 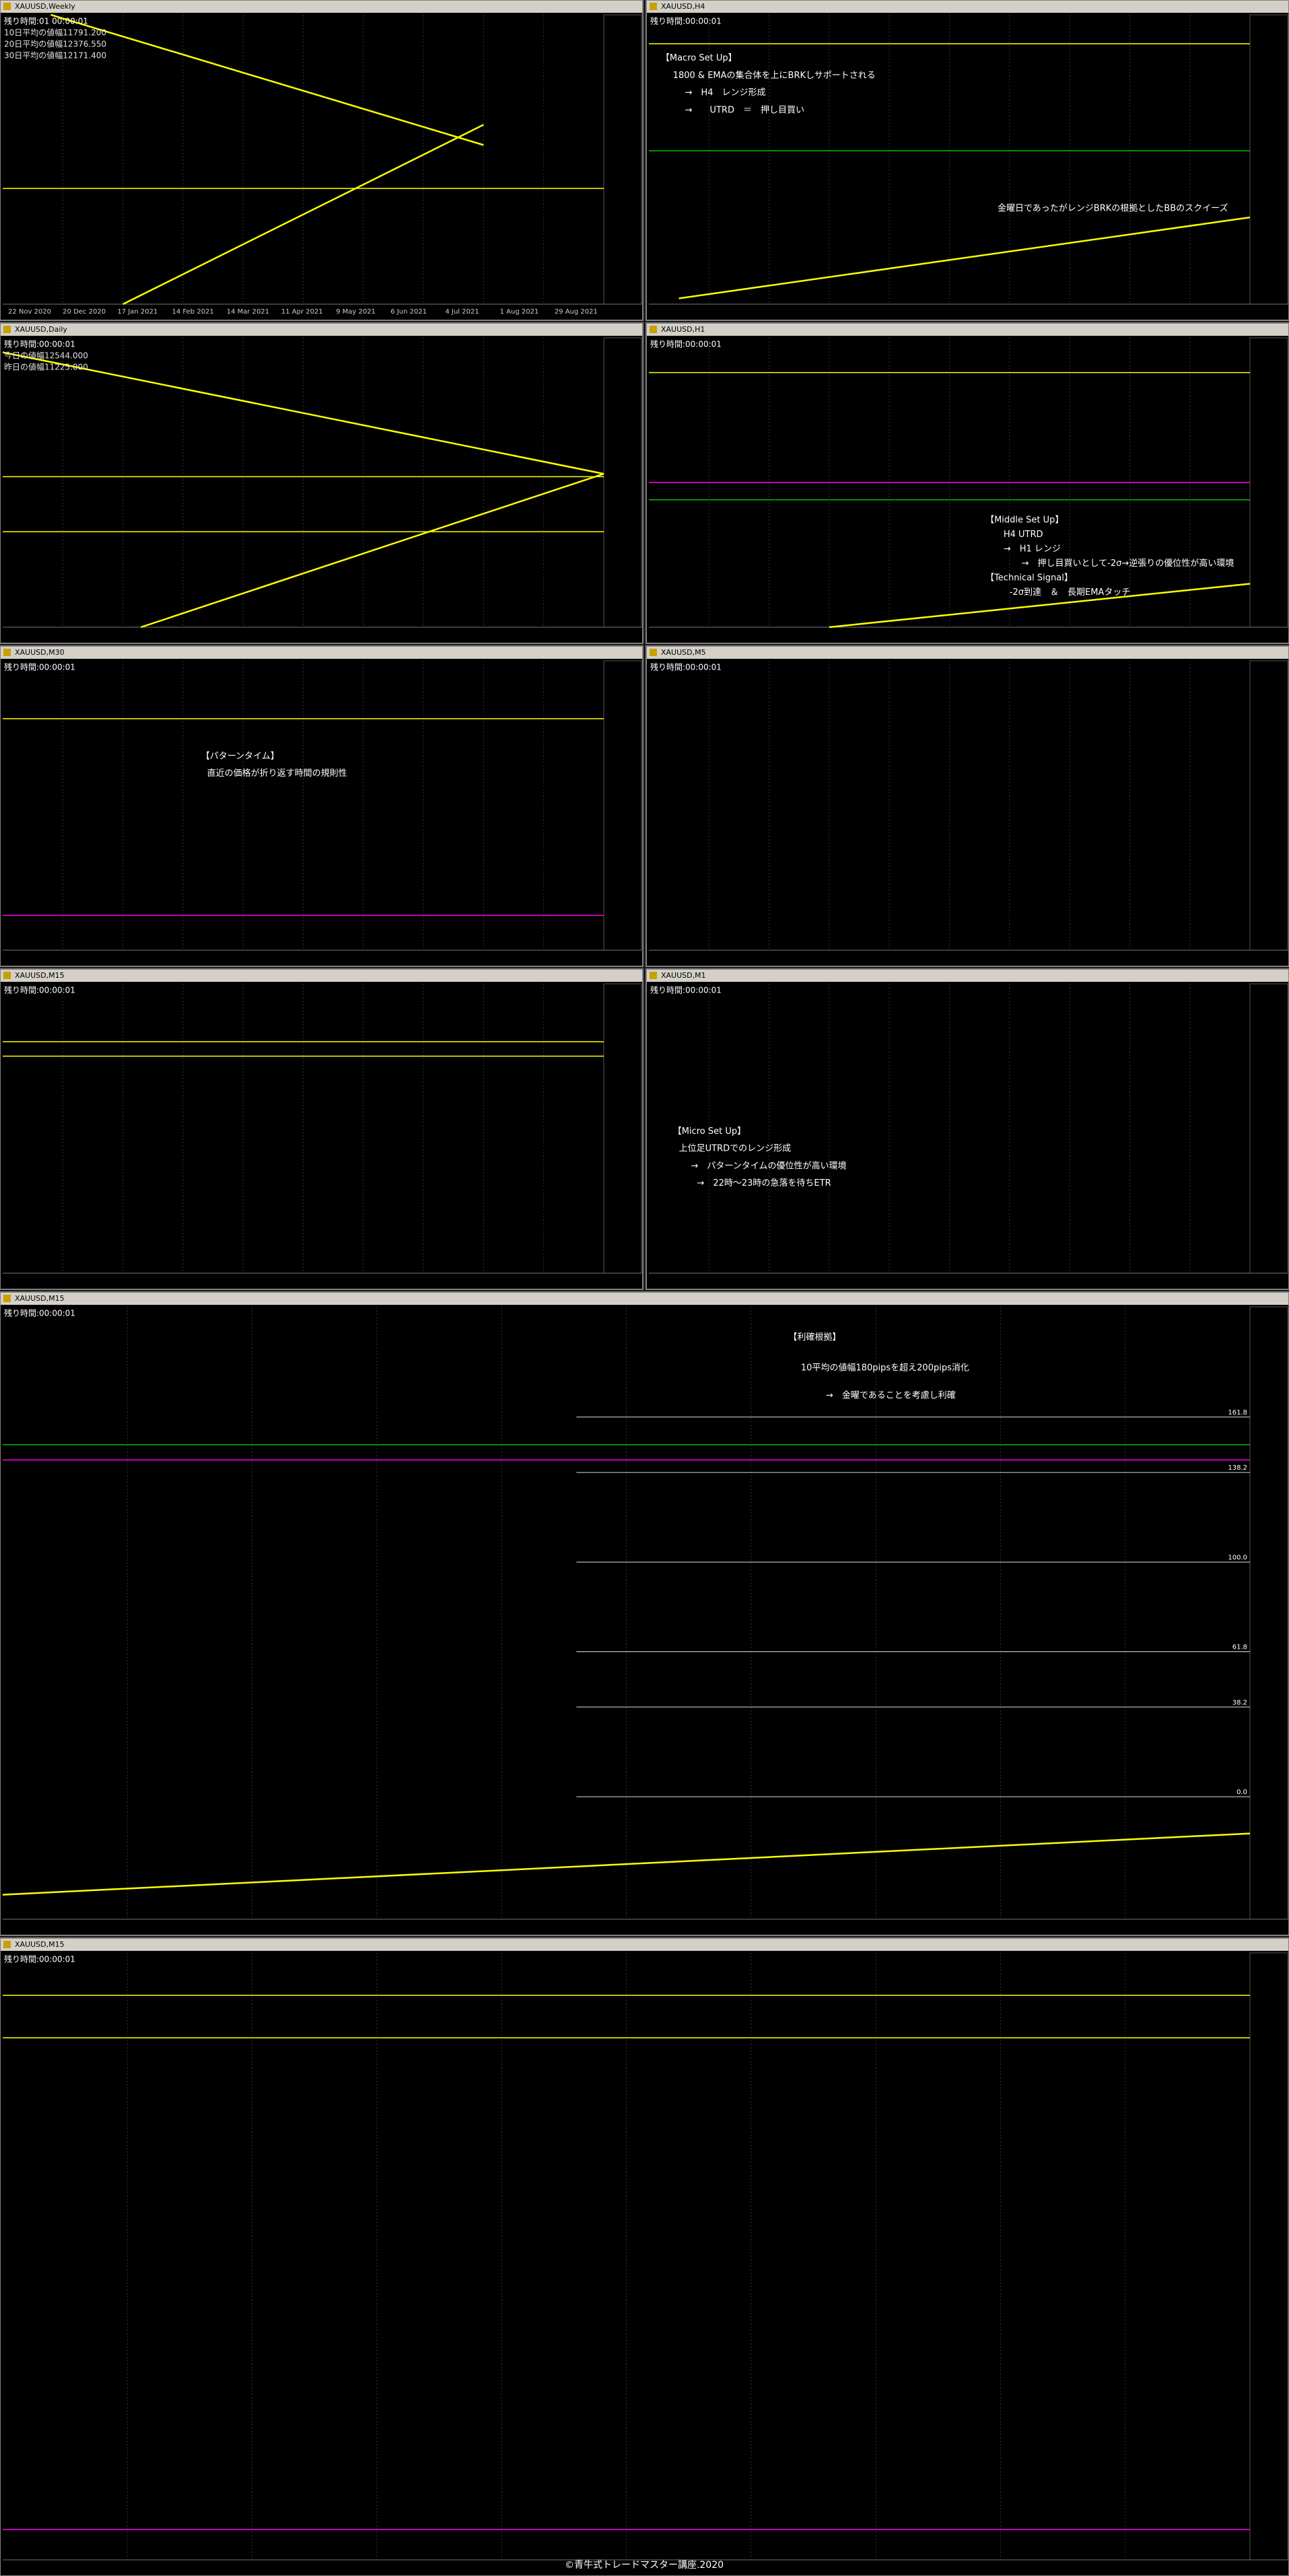 What do you see at coordinates (40, 652) in the screenshot?
I see `window-title: XAUUSD,M30` at bounding box center [40, 652].